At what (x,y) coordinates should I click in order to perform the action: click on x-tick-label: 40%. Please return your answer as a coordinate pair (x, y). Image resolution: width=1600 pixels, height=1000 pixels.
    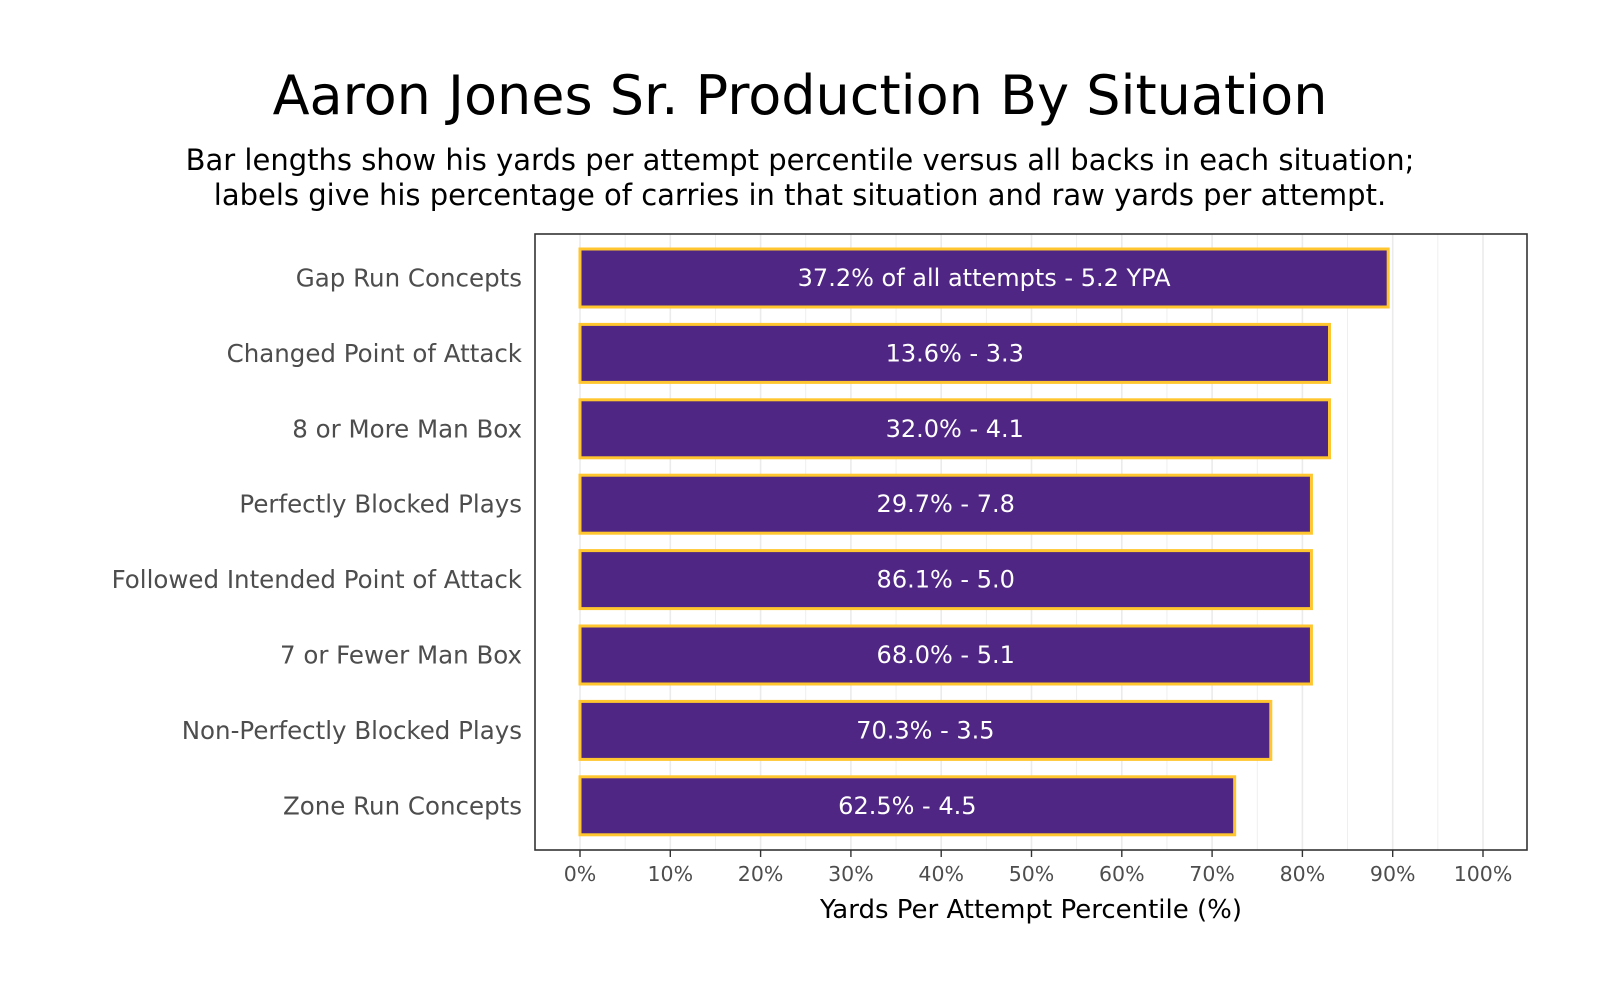
    Looking at the image, I should click on (941, 874).